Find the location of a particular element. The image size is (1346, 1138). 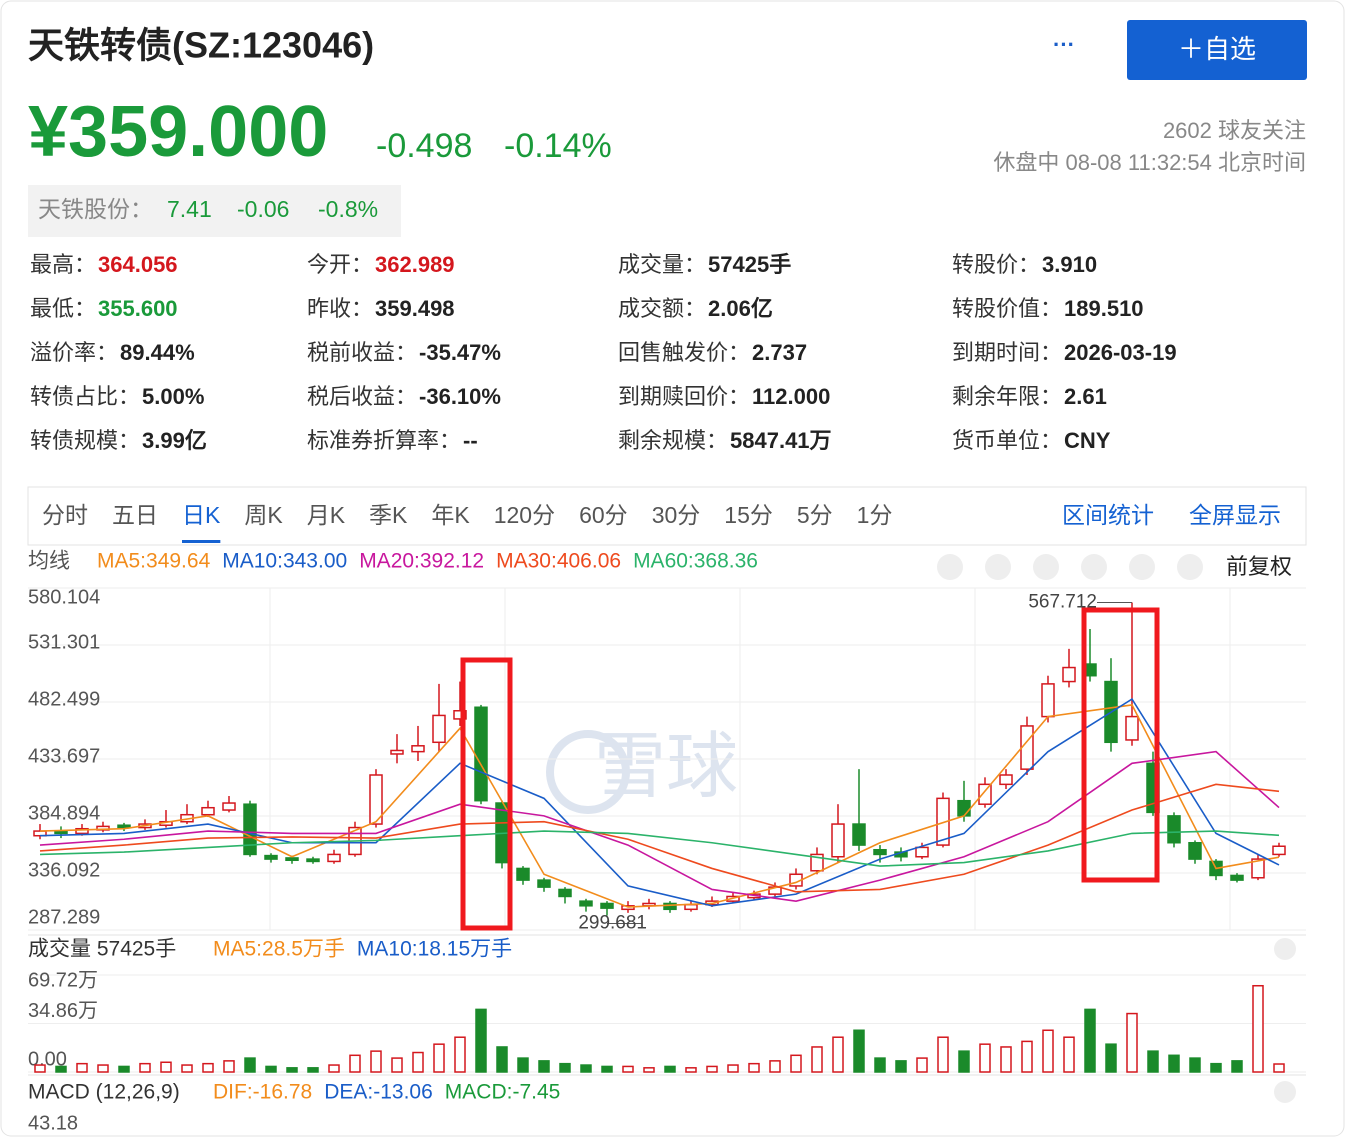

tab: 日K is located at coordinates (201, 515).